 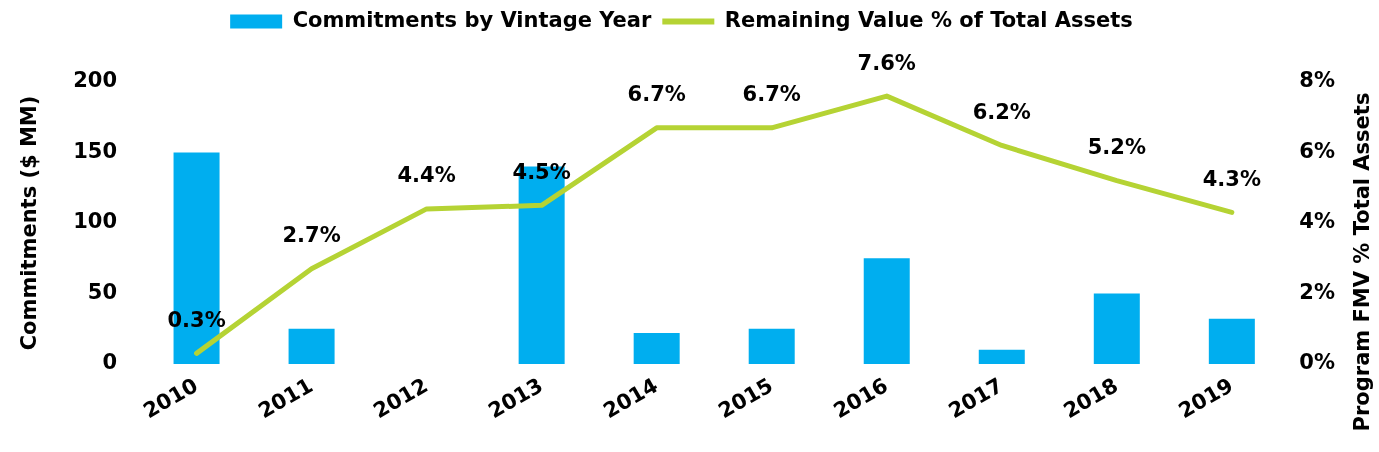 I want to click on legend-label: Remaining Value % of Total Assets, so click(x=928, y=19).